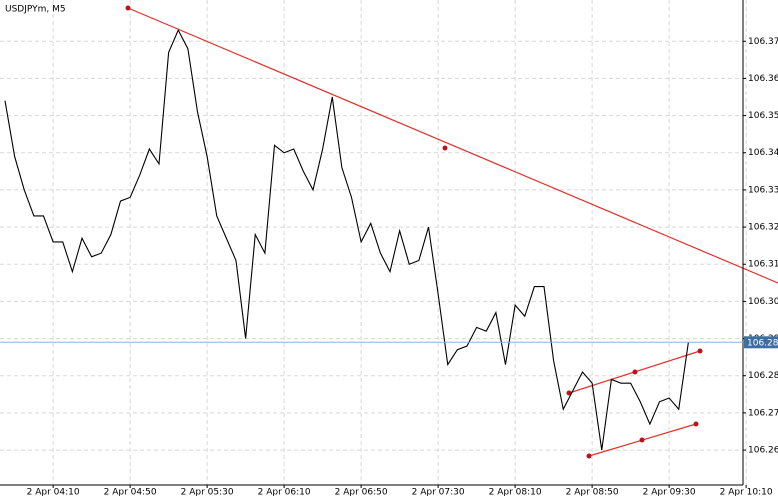  What do you see at coordinates (130, 492) in the screenshot?
I see `x-tick-label: 2 Apr 04:50` at bounding box center [130, 492].